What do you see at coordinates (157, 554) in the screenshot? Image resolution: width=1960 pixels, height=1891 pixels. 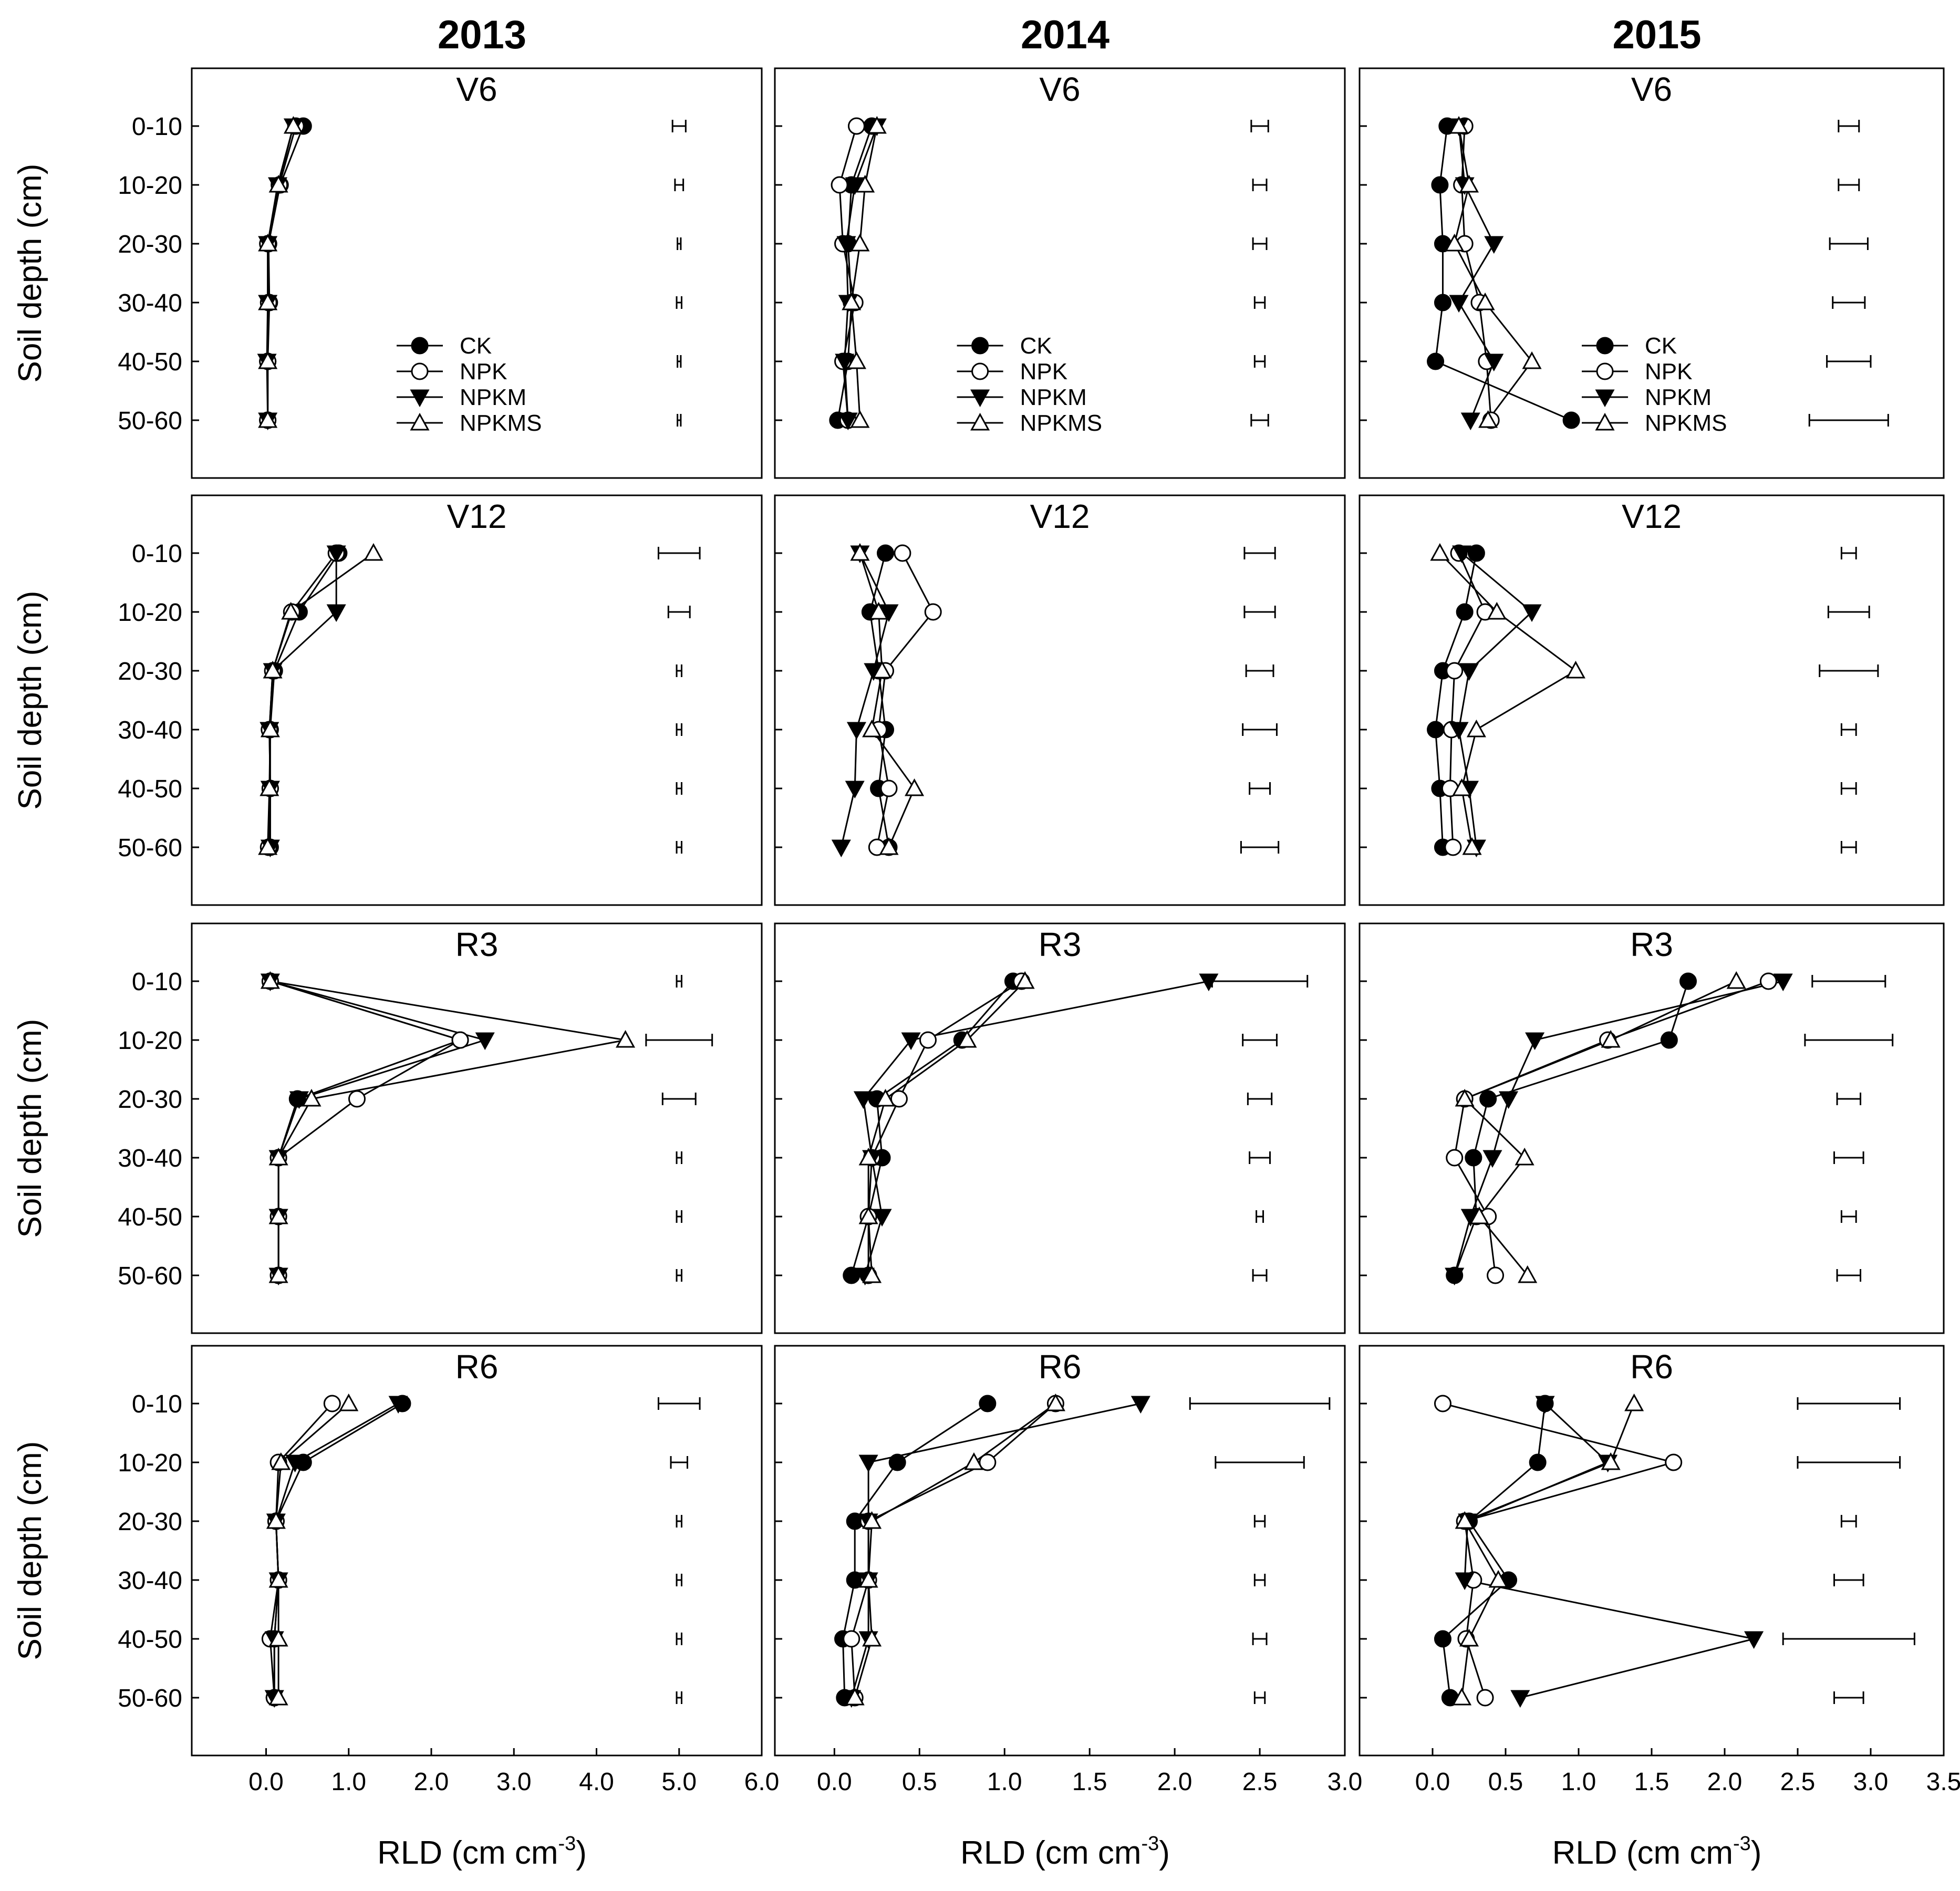 I see `depth-label-0-10: 0-10` at bounding box center [157, 554].